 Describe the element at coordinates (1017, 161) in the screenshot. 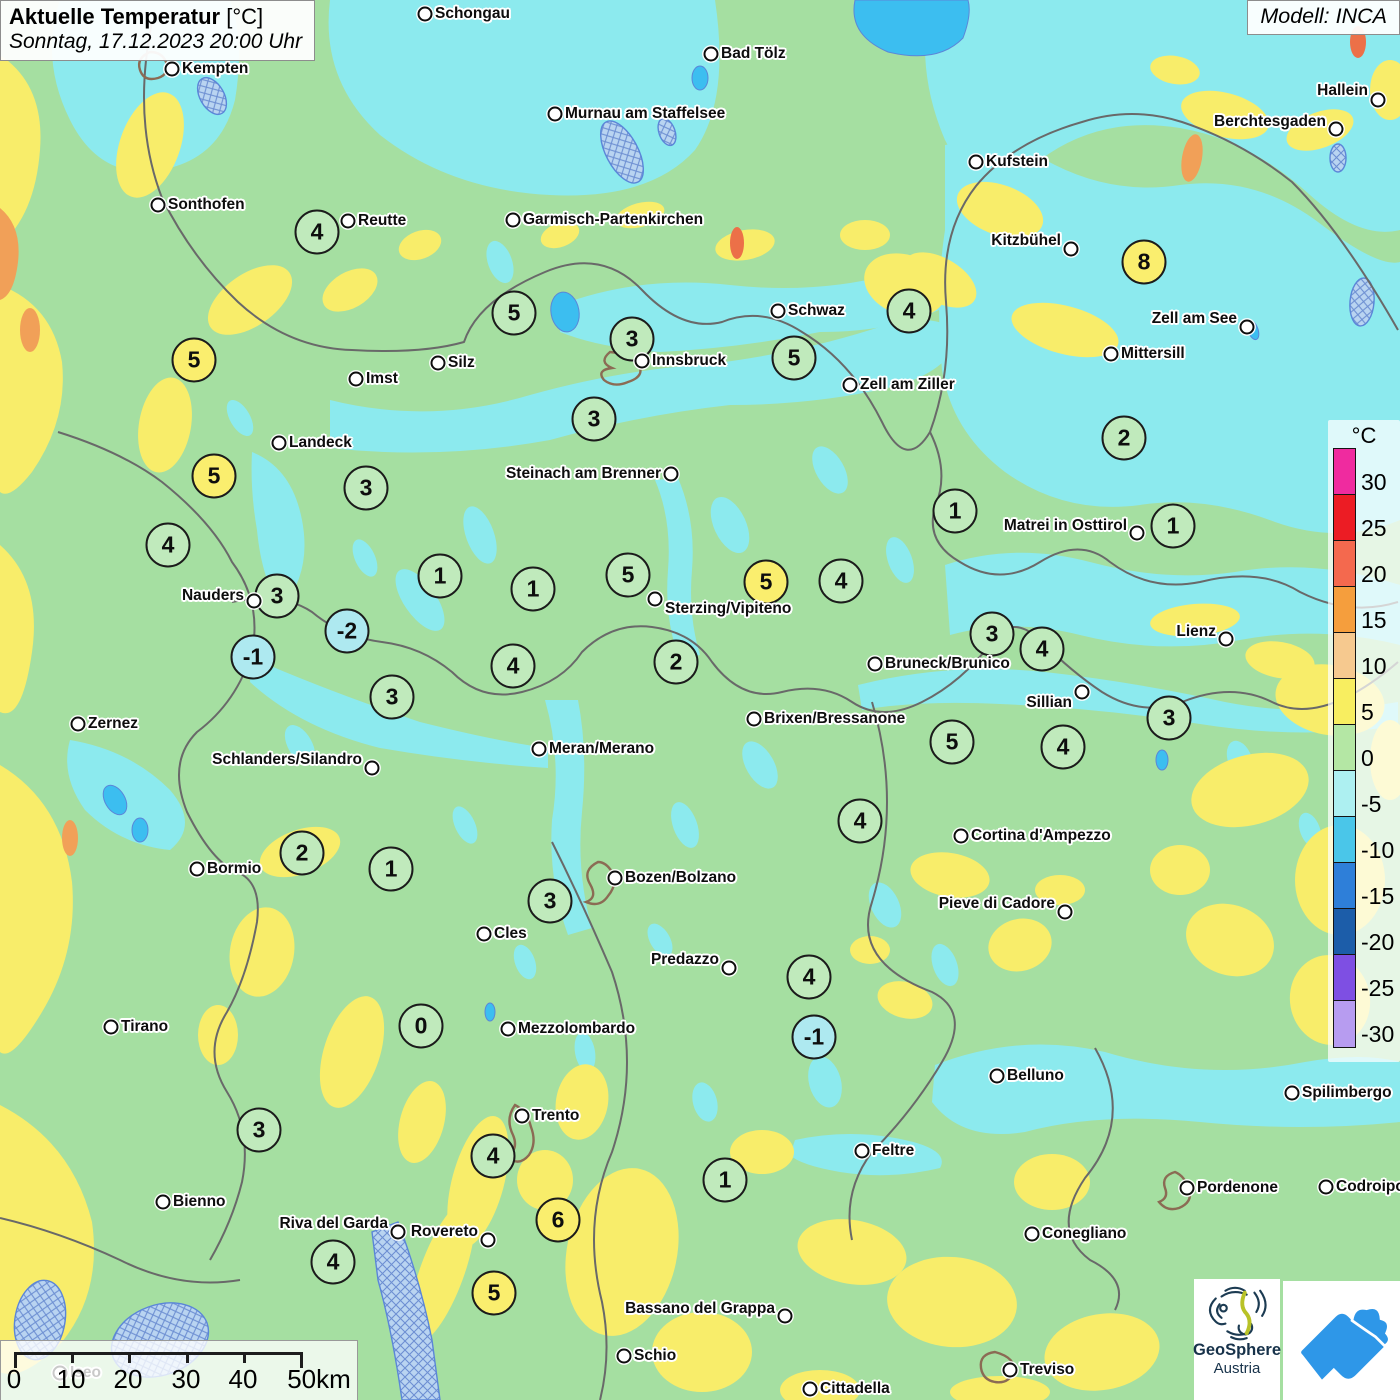

I see `city-label: Kufstein` at that location.